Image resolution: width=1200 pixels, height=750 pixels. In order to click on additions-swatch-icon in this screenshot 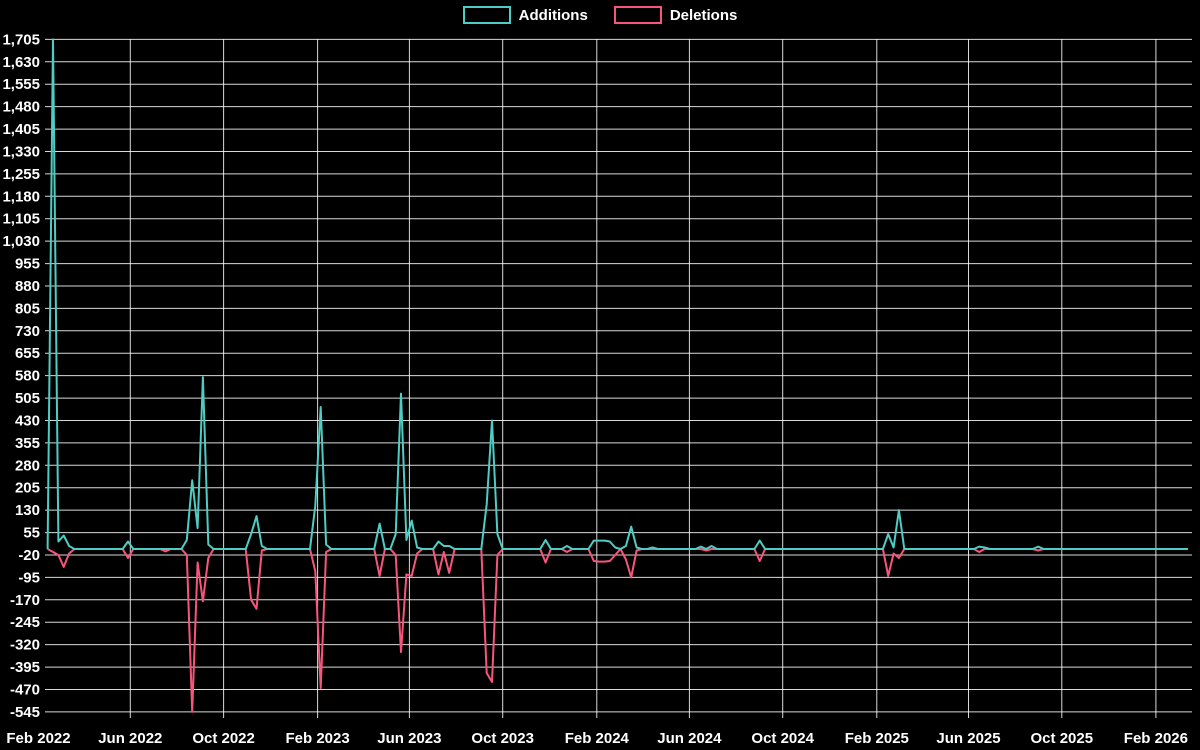, I will do `click(486, 15)`.